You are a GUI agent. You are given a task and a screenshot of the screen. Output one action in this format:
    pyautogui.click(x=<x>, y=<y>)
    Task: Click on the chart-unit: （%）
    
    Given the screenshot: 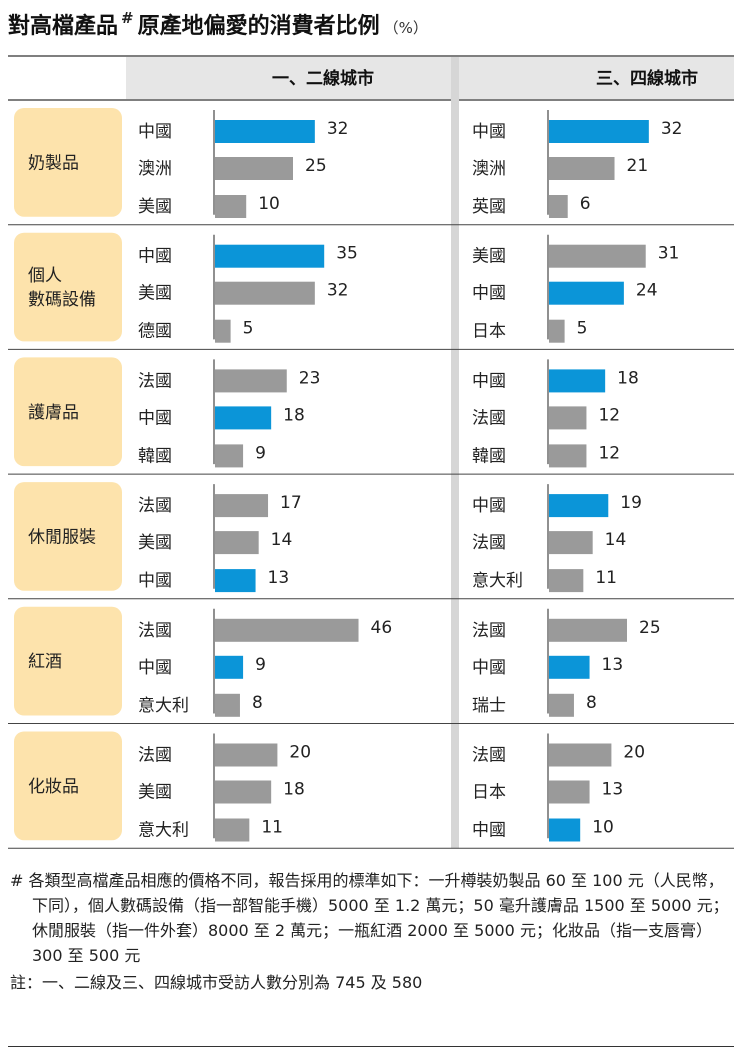 What is the action you would take?
    pyautogui.click(x=405, y=28)
    